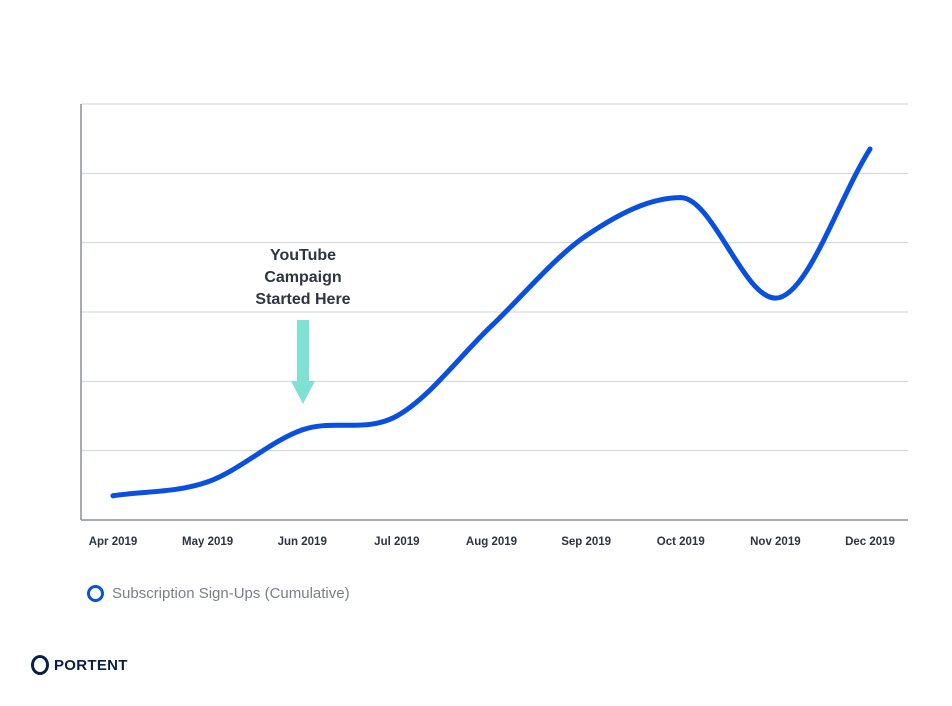 The height and width of the screenshot is (706, 952). I want to click on x-tick-label: Dec 2019, so click(870, 542).